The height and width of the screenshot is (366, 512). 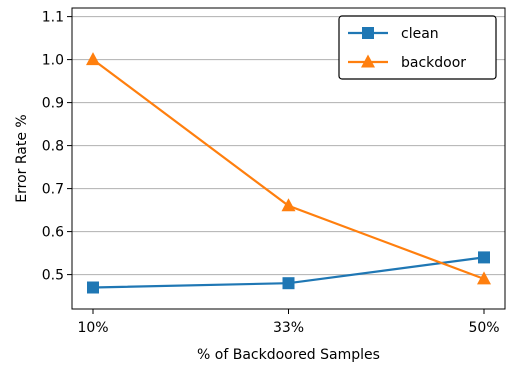 What do you see at coordinates (53, 61) in the screenshot?
I see `y-tick-label: 1.0` at bounding box center [53, 61].